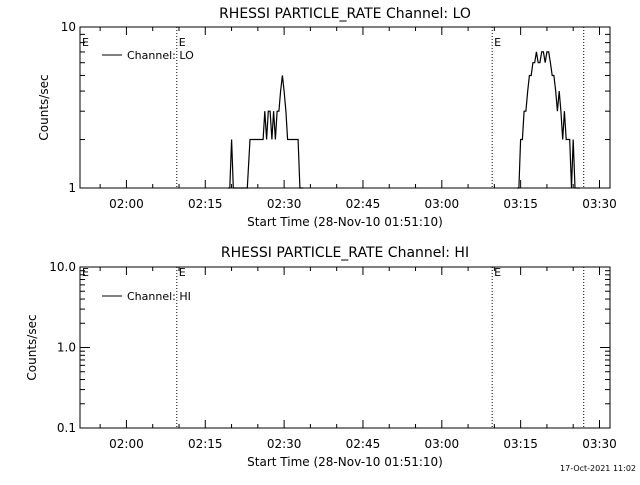  I want to click on chart-title: RHESSI PARTICLE_RATE Channel: LO, so click(345, 14).